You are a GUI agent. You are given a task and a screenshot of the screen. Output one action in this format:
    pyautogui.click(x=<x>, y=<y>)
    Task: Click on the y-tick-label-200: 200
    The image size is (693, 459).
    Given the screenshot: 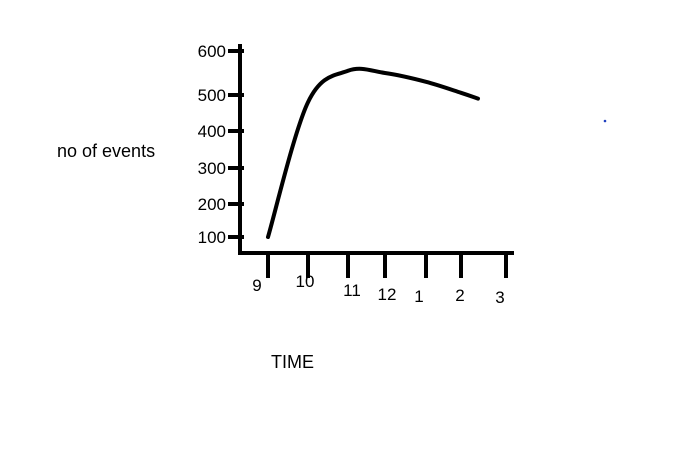 What is the action you would take?
    pyautogui.click(x=212, y=204)
    